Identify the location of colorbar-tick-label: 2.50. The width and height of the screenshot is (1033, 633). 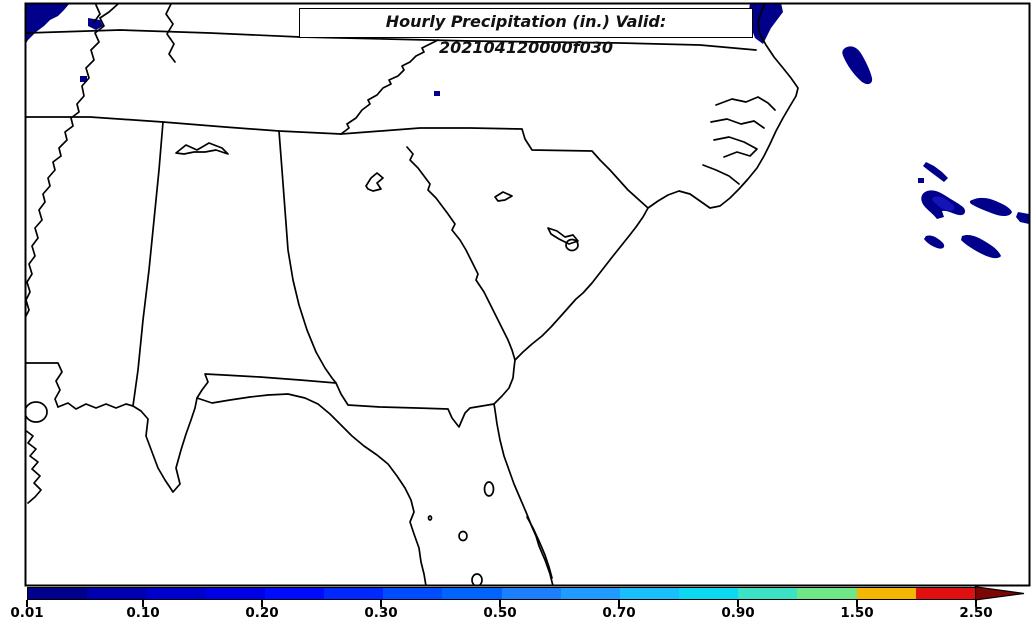
(976, 613).